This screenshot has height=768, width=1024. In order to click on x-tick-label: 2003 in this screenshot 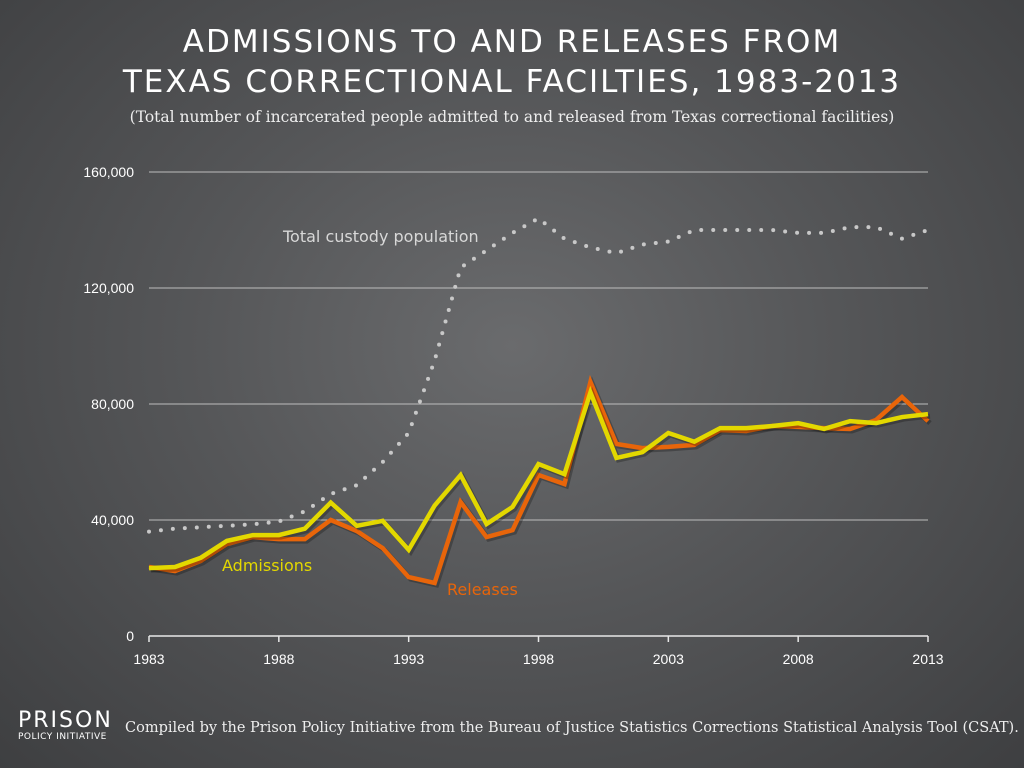, I will do `click(668, 659)`.